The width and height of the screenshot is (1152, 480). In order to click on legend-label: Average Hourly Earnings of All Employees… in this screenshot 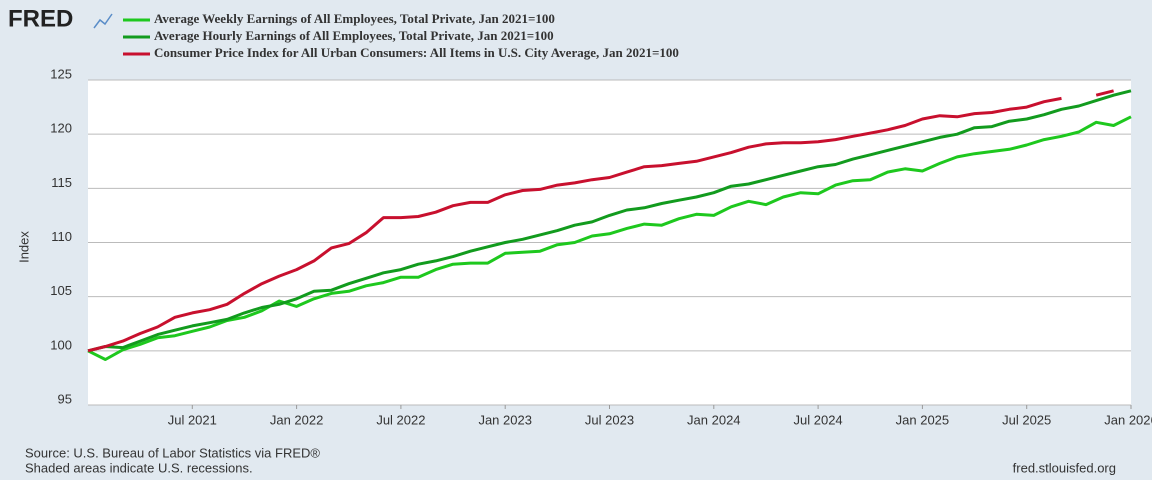, I will do `click(354, 35)`.